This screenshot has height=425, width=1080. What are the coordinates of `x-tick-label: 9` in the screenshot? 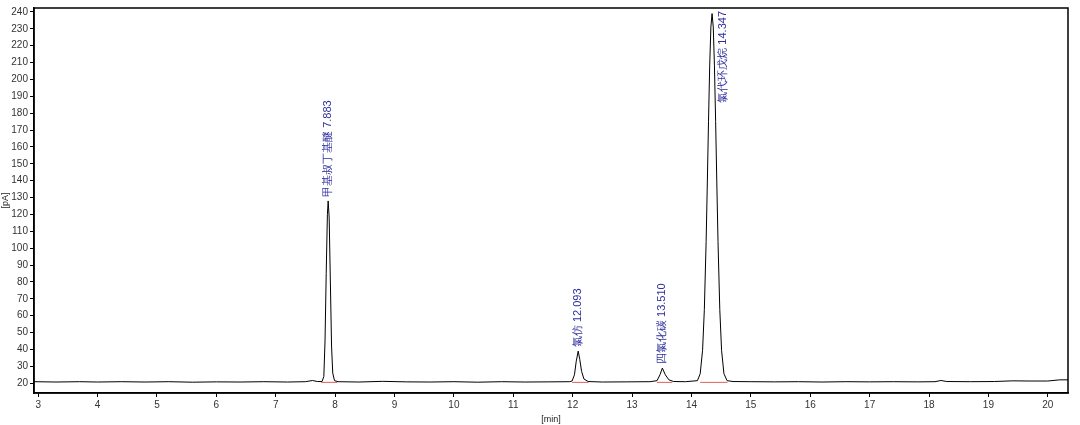 It's located at (394, 404).